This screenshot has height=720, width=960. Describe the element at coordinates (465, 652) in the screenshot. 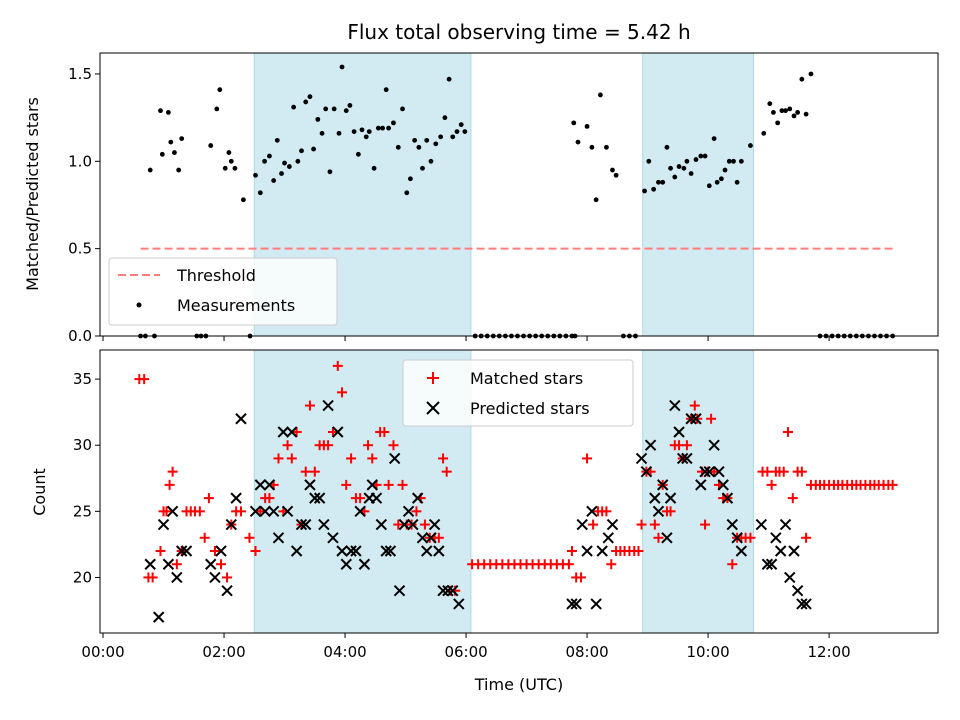

I see `x-tick-label: 06:00` at that location.